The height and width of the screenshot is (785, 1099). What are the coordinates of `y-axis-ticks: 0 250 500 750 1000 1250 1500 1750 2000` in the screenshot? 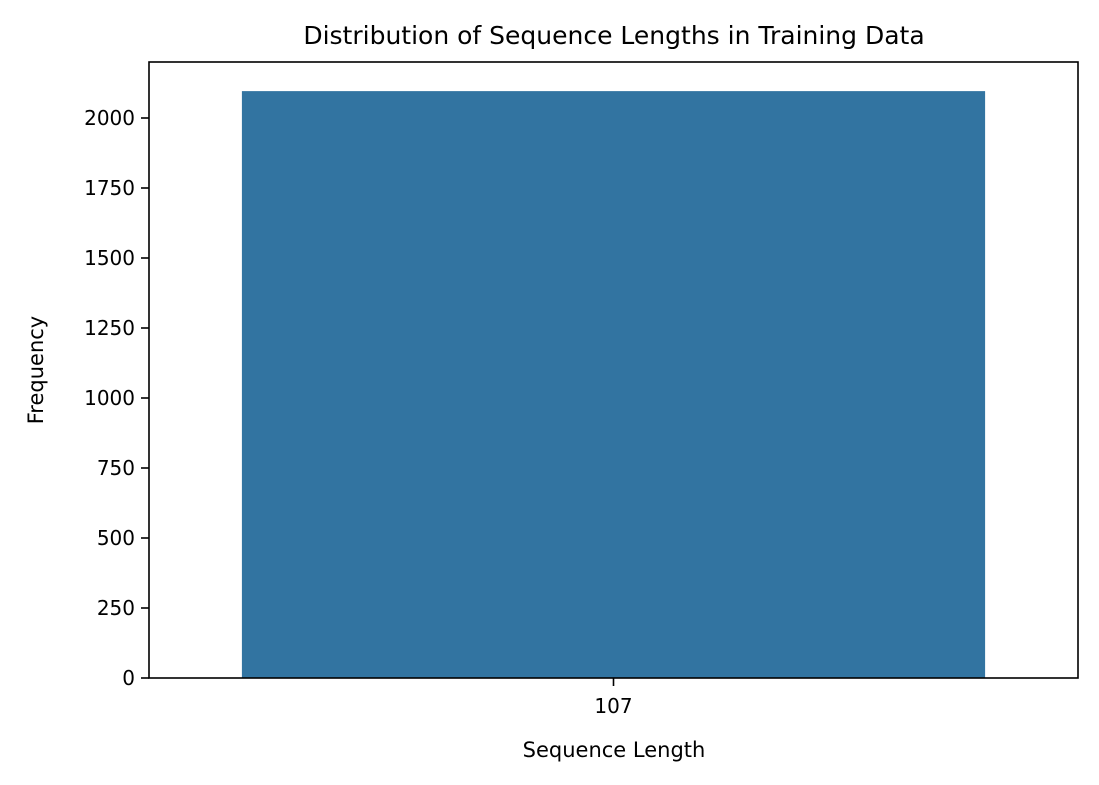 It's located at (116, 398).